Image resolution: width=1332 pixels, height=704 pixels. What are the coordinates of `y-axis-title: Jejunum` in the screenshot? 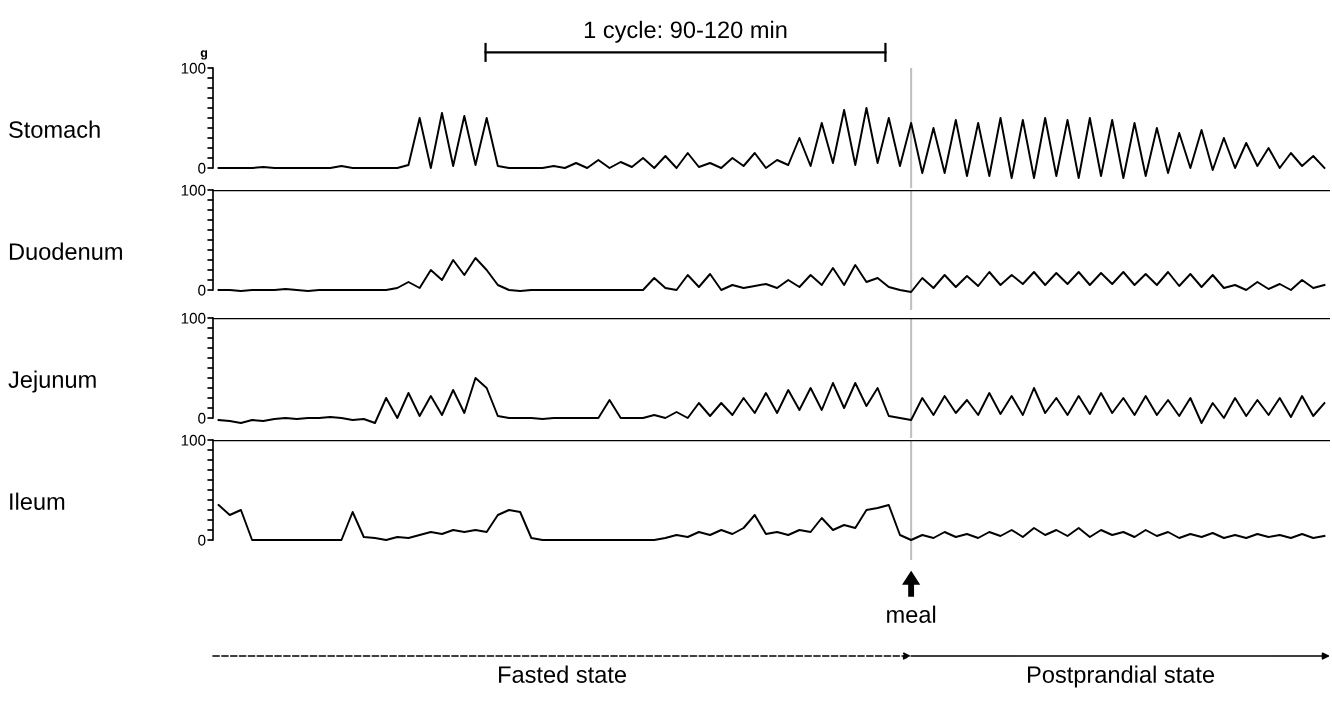 It's located at (52, 381).